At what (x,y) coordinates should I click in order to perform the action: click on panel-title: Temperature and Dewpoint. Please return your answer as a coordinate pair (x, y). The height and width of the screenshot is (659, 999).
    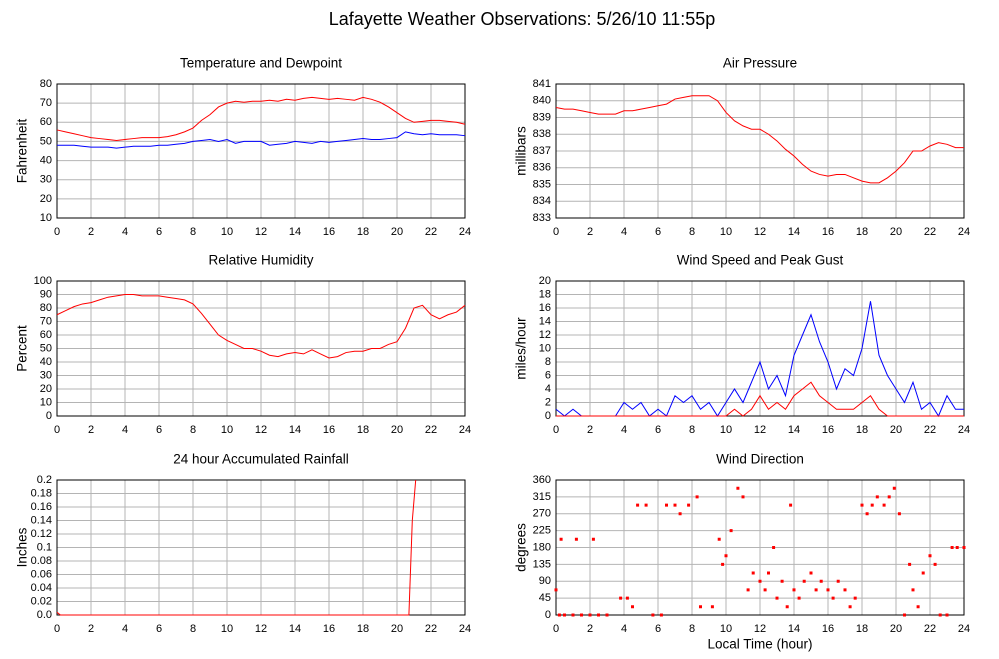
    Looking at the image, I should click on (261, 63).